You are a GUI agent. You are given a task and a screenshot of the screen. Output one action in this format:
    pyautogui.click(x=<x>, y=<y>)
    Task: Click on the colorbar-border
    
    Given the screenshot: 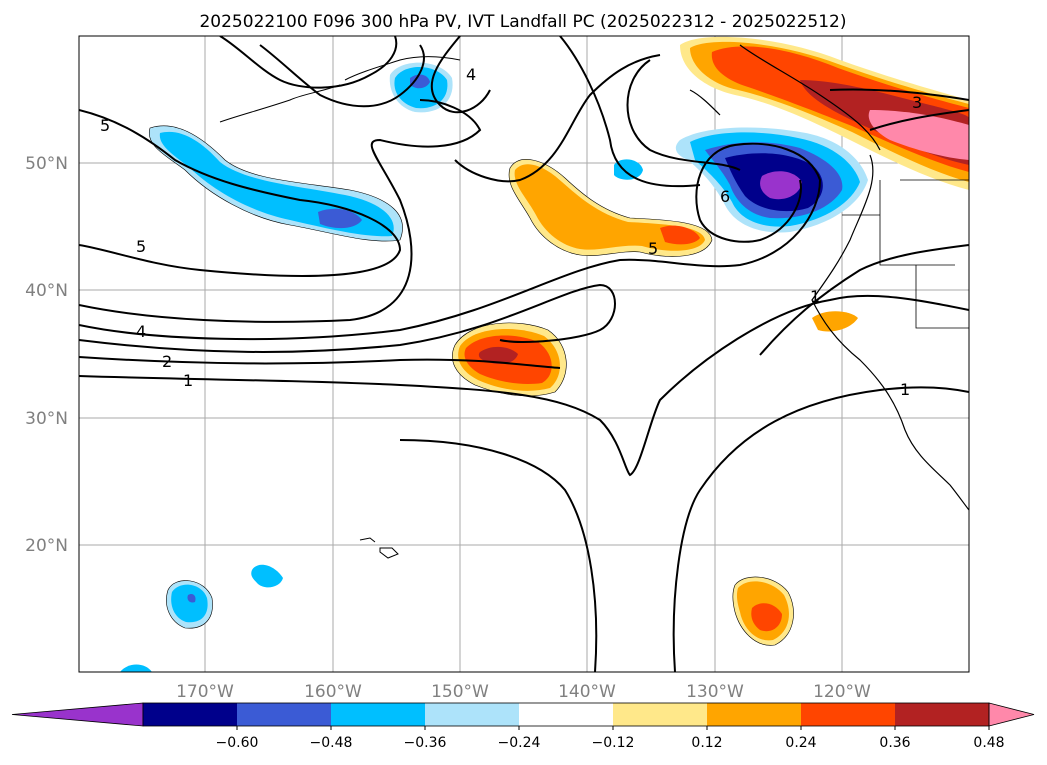 What is the action you would take?
    pyautogui.click(x=566, y=714)
    